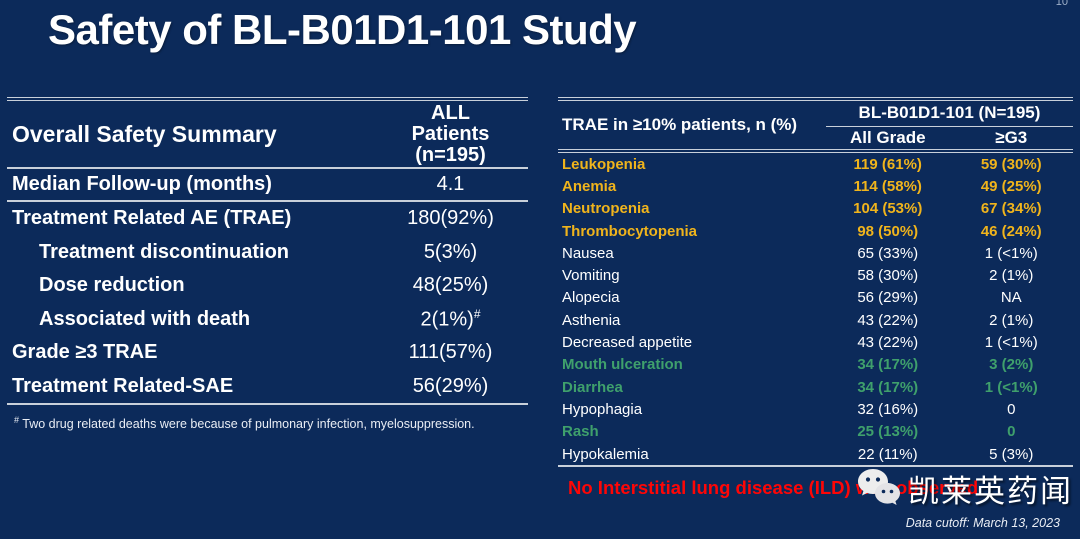  Describe the element at coordinates (1011, 231) in the screenshot. I see `row-value-g3: 46 (24%)` at that location.